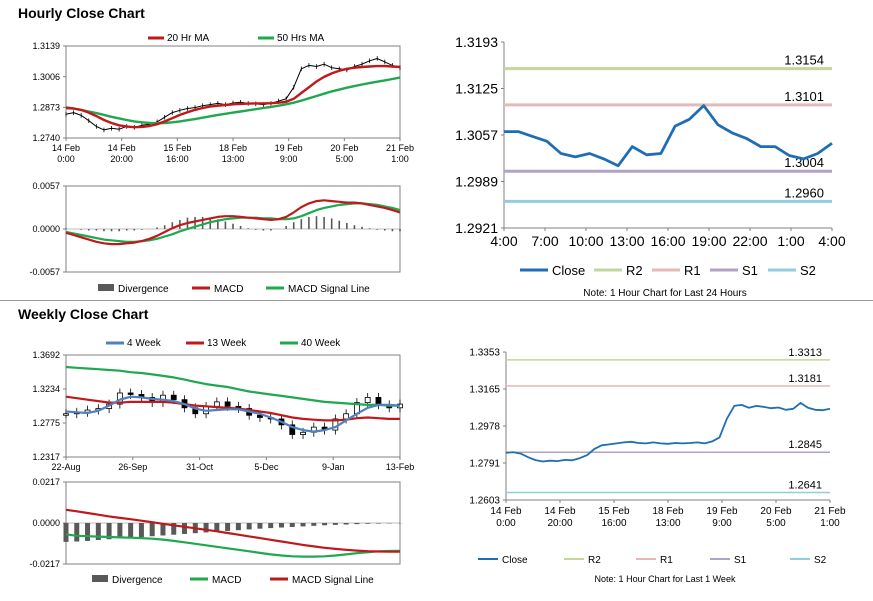 This screenshot has height=601, width=873. I want to click on y-tick-label: -0.0217, so click(44, 564).